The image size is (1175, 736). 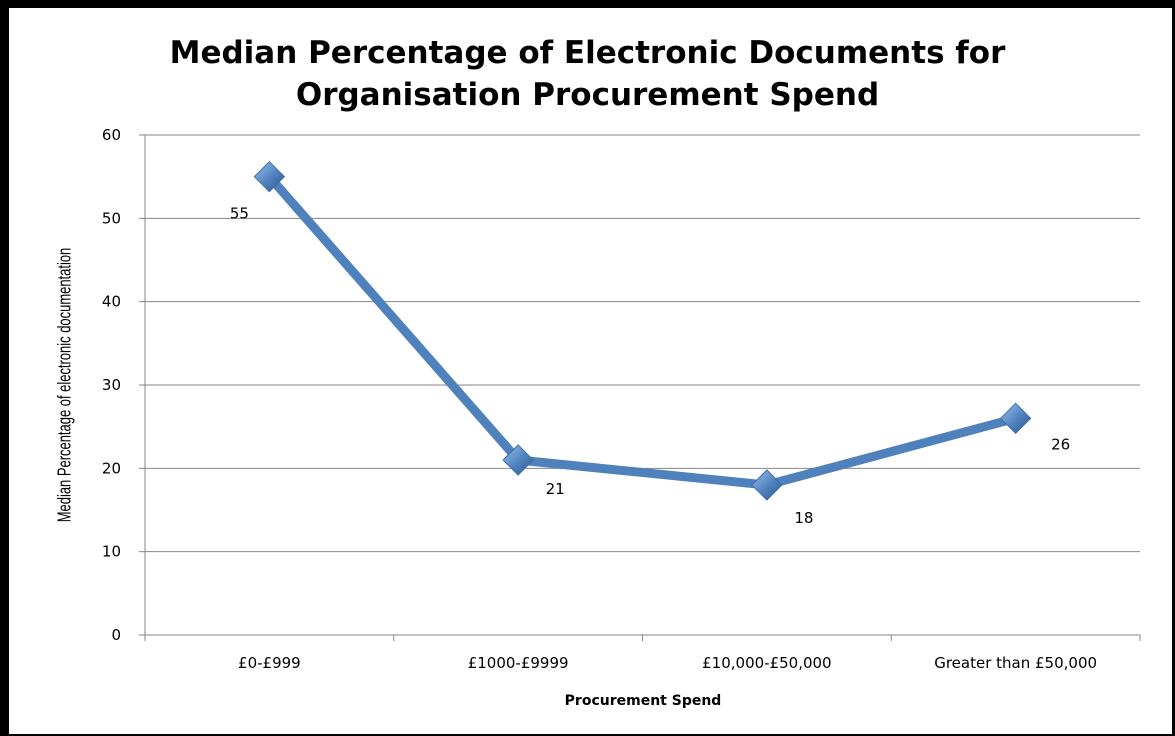 I want to click on x-tick-label: £1000-£9999, so click(x=518, y=663).